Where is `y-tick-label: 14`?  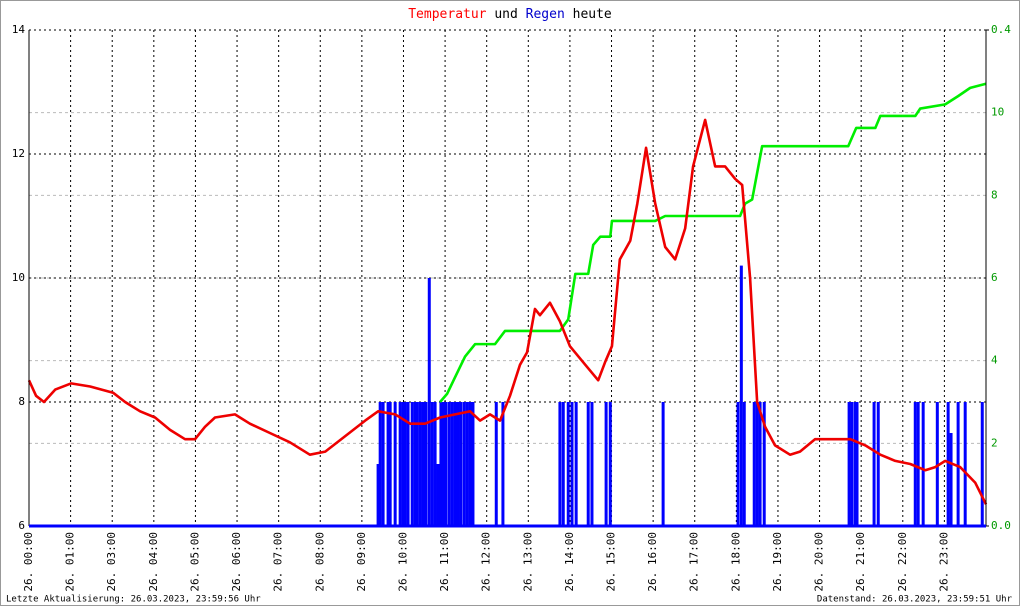
y-tick-label: 14 is located at coordinates (19, 29).